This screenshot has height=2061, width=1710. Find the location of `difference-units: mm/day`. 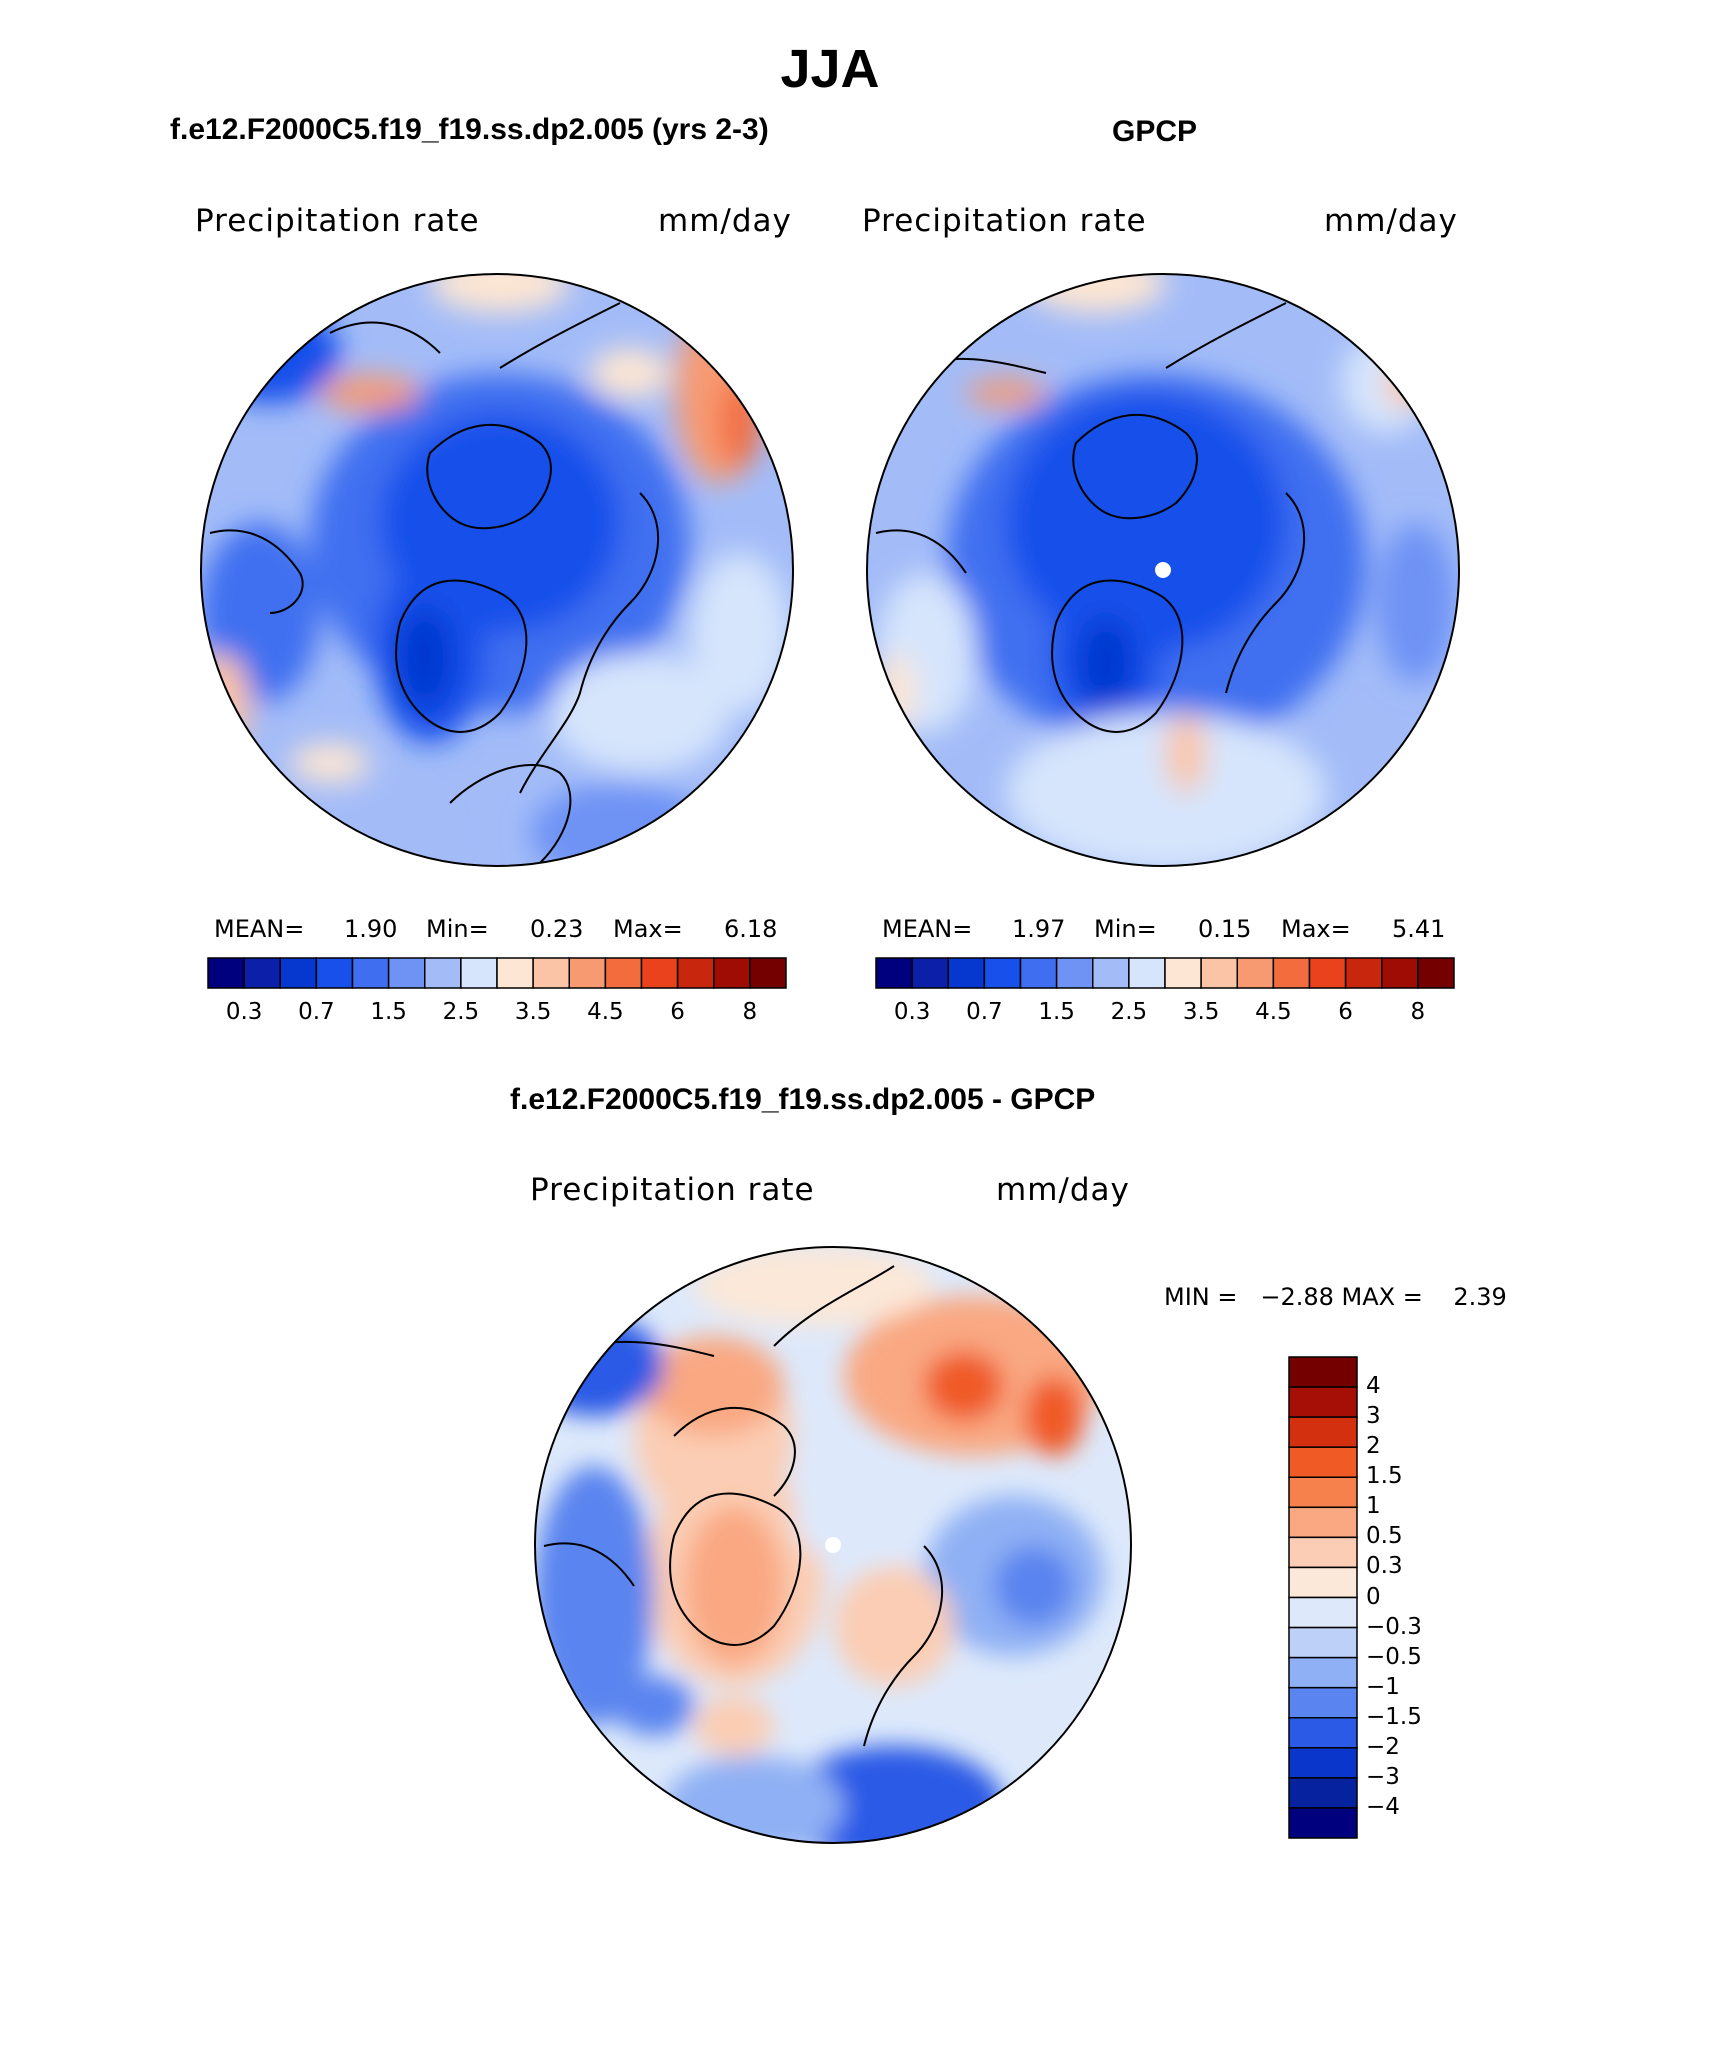

difference-units: mm/day is located at coordinates (1063, 1190).